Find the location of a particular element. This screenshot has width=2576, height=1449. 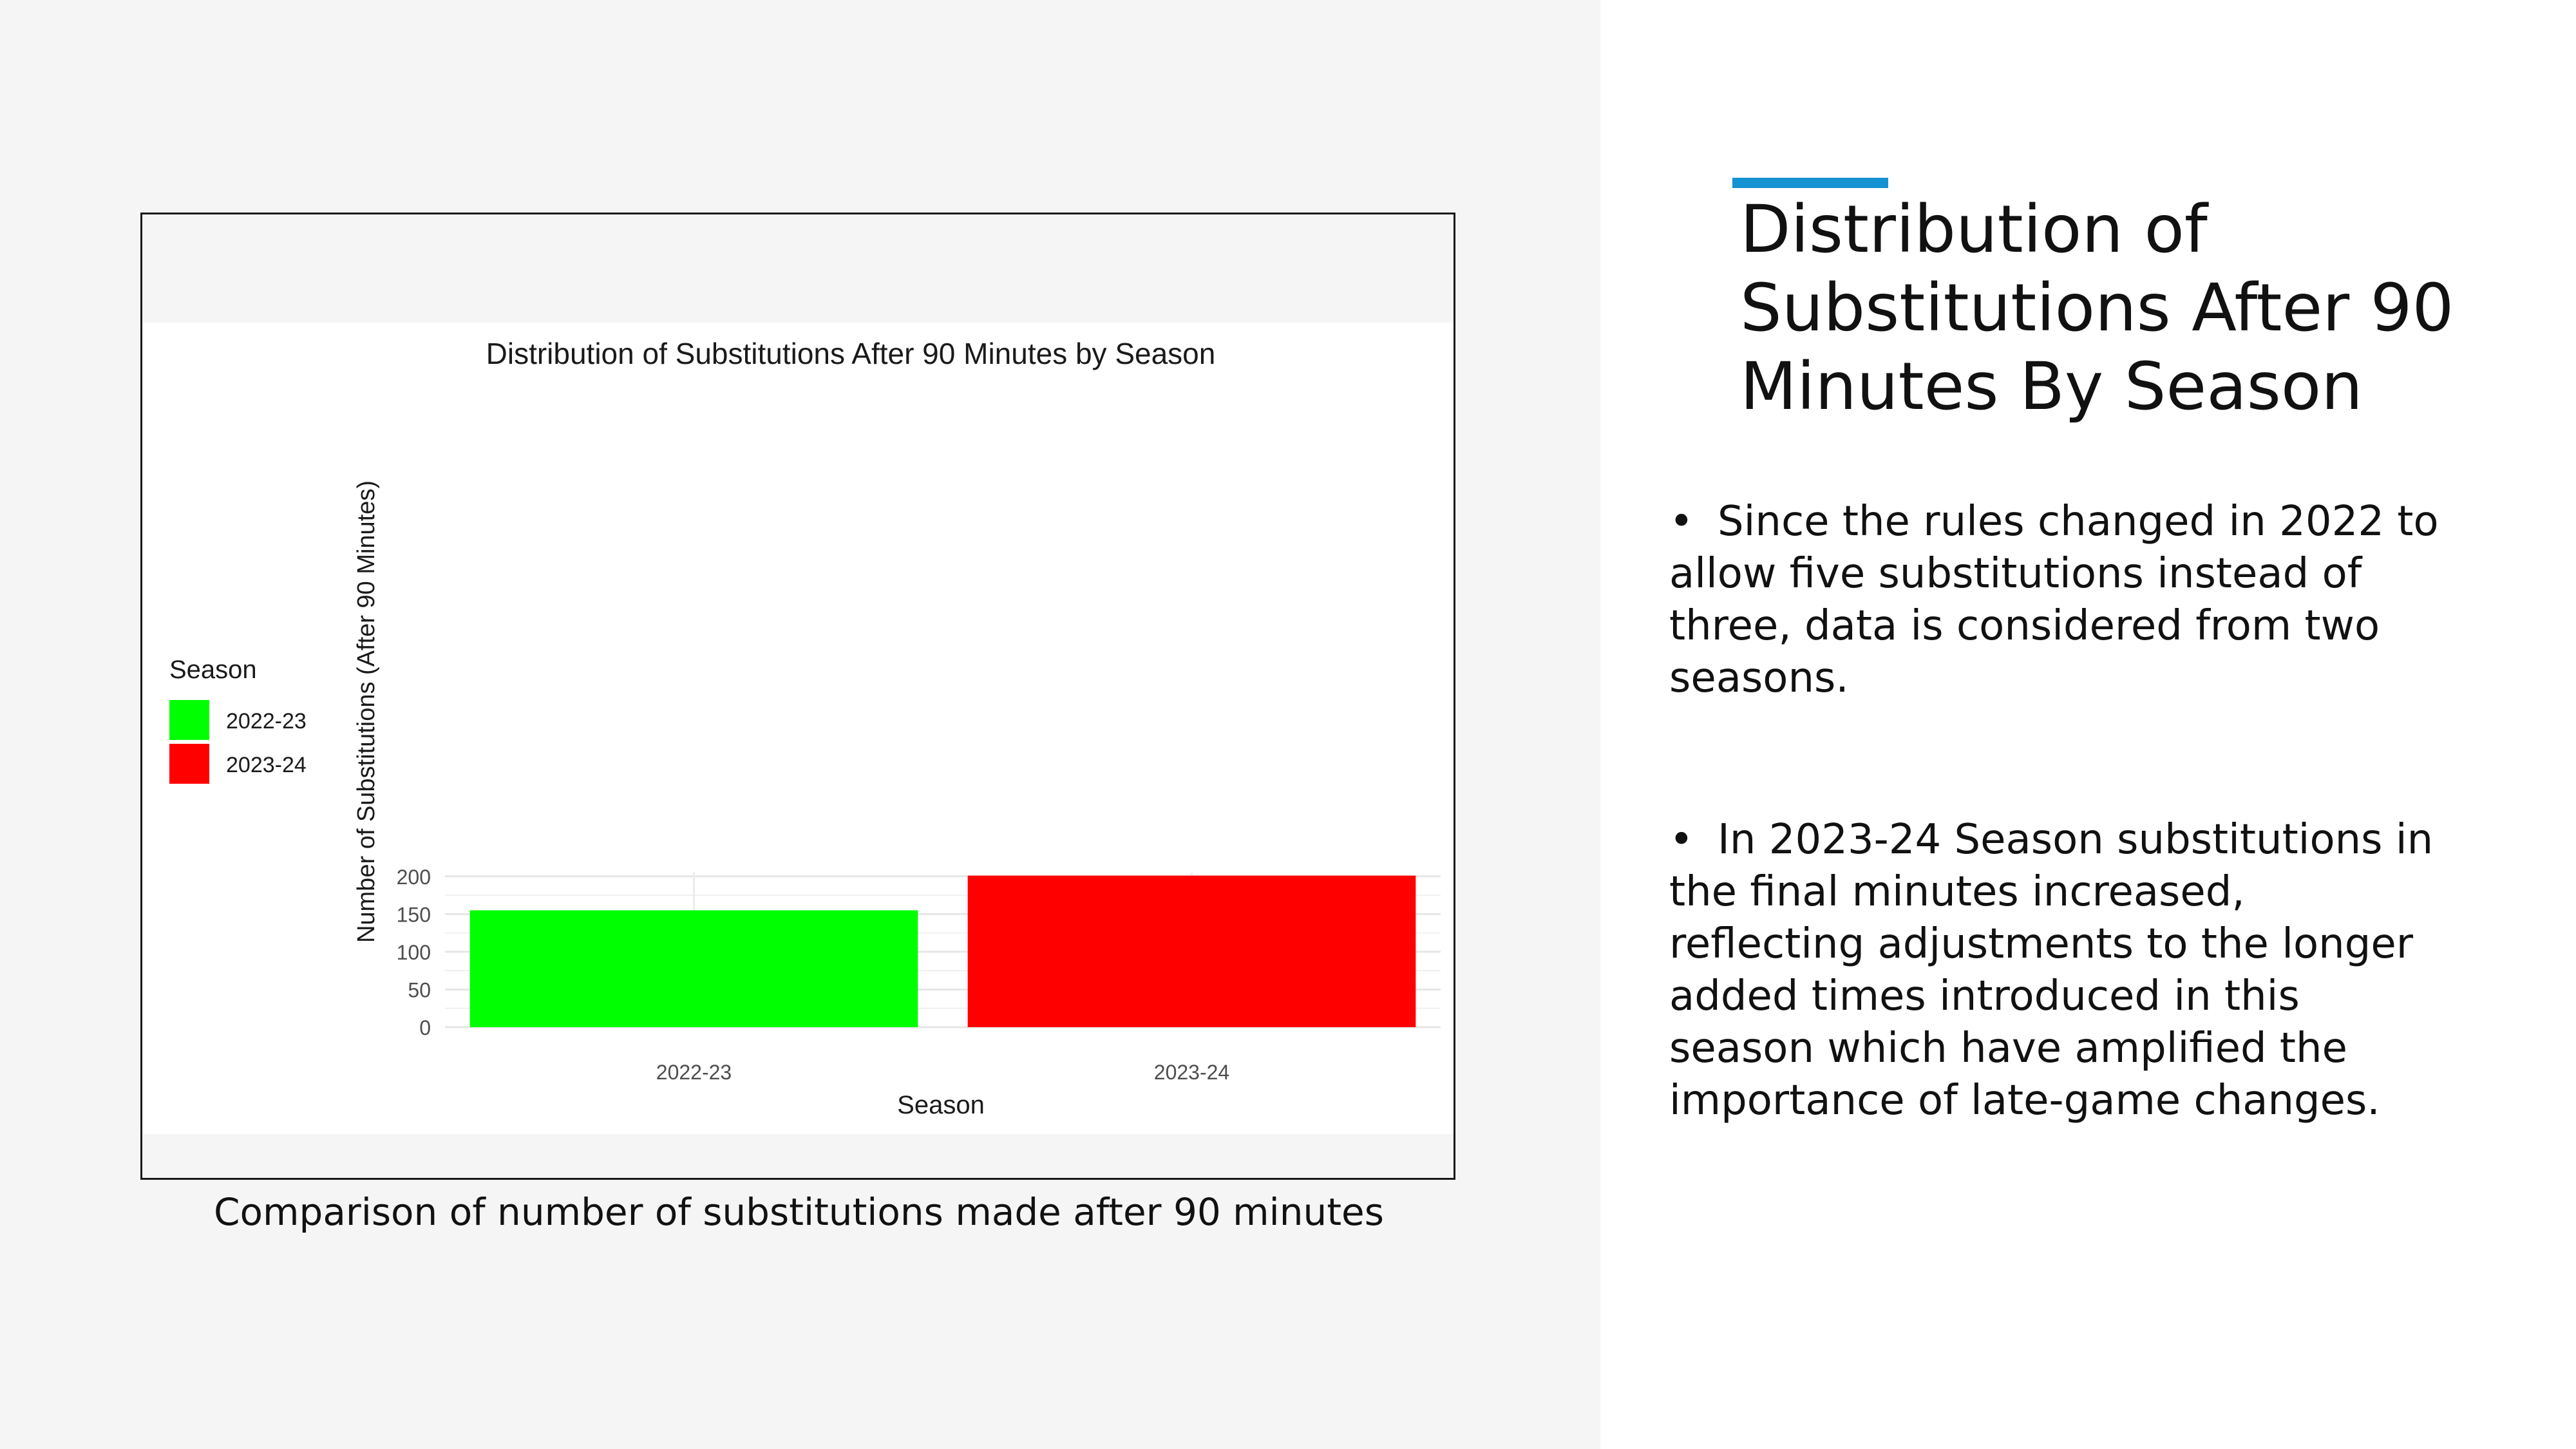

x-axis-ticks: 2022-23 2023-24 is located at coordinates (943, 1072).